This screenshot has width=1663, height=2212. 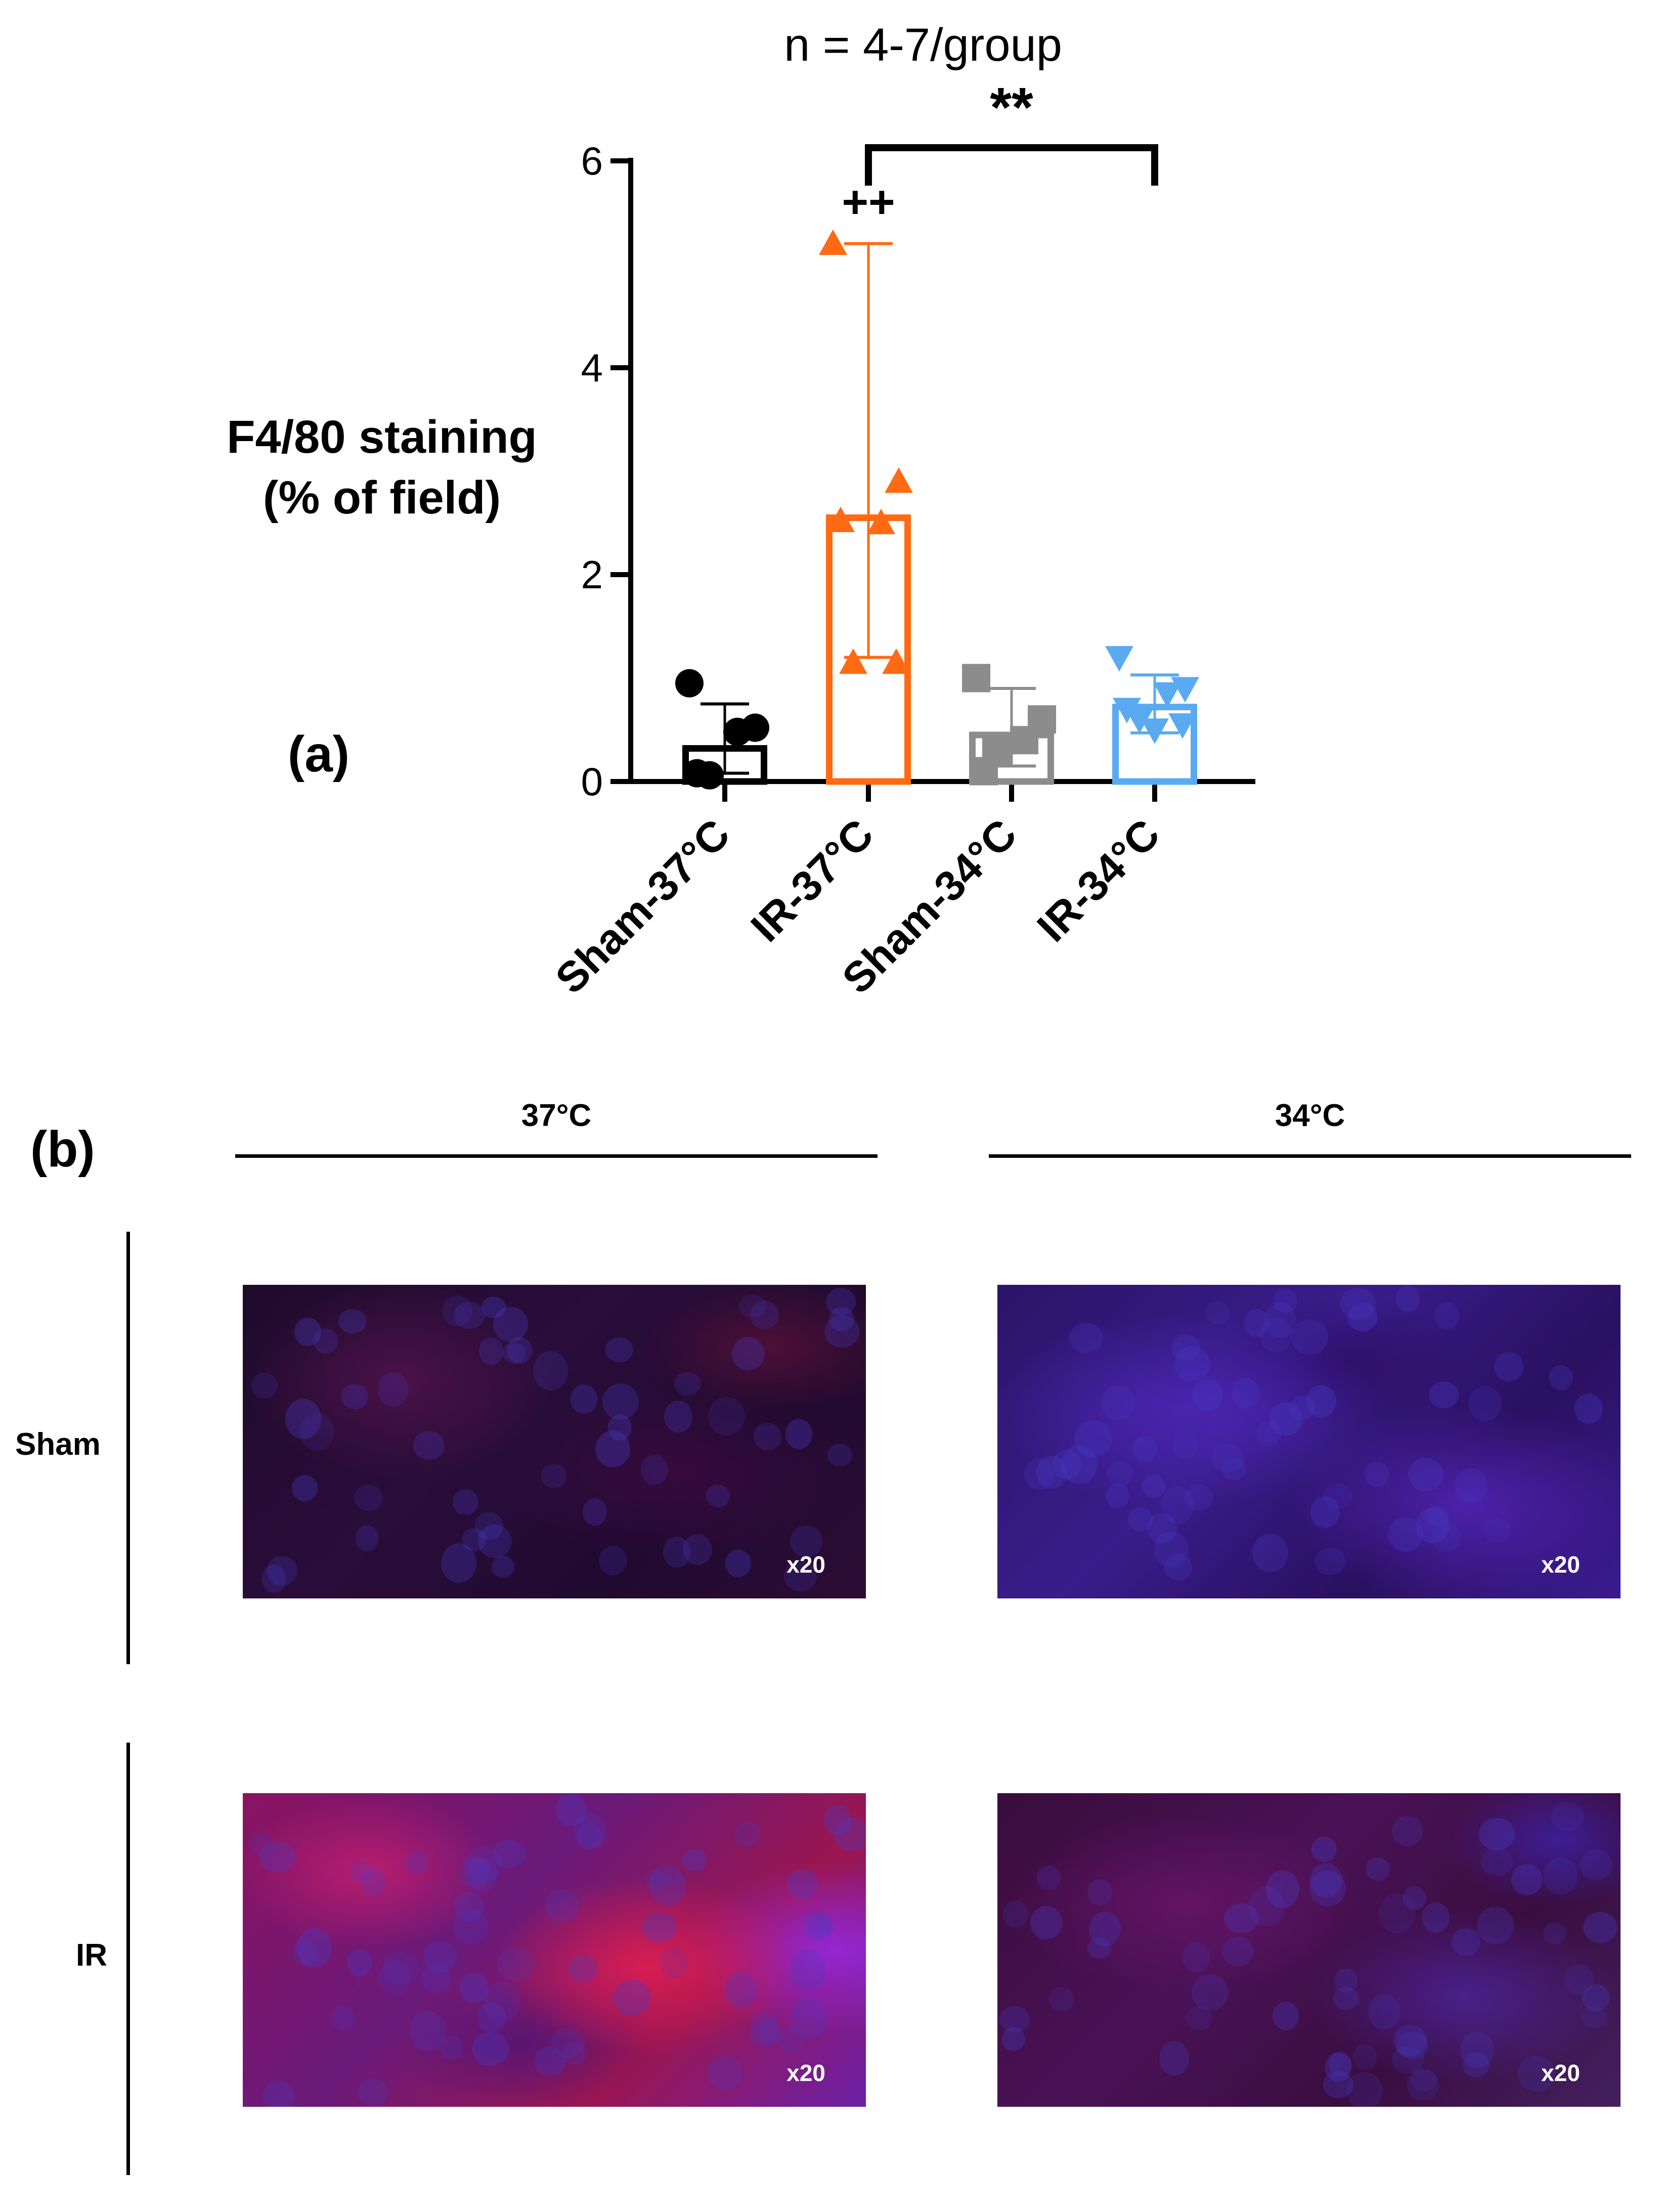 What do you see at coordinates (1012, 165) in the screenshot?
I see `significance-bracket` at bounding box center [1012, 165].